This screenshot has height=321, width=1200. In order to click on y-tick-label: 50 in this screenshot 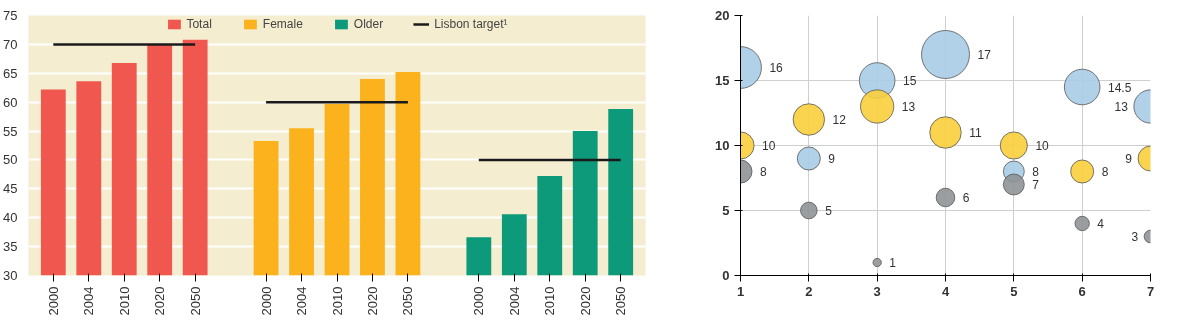, I will do `click(10, 160)`.